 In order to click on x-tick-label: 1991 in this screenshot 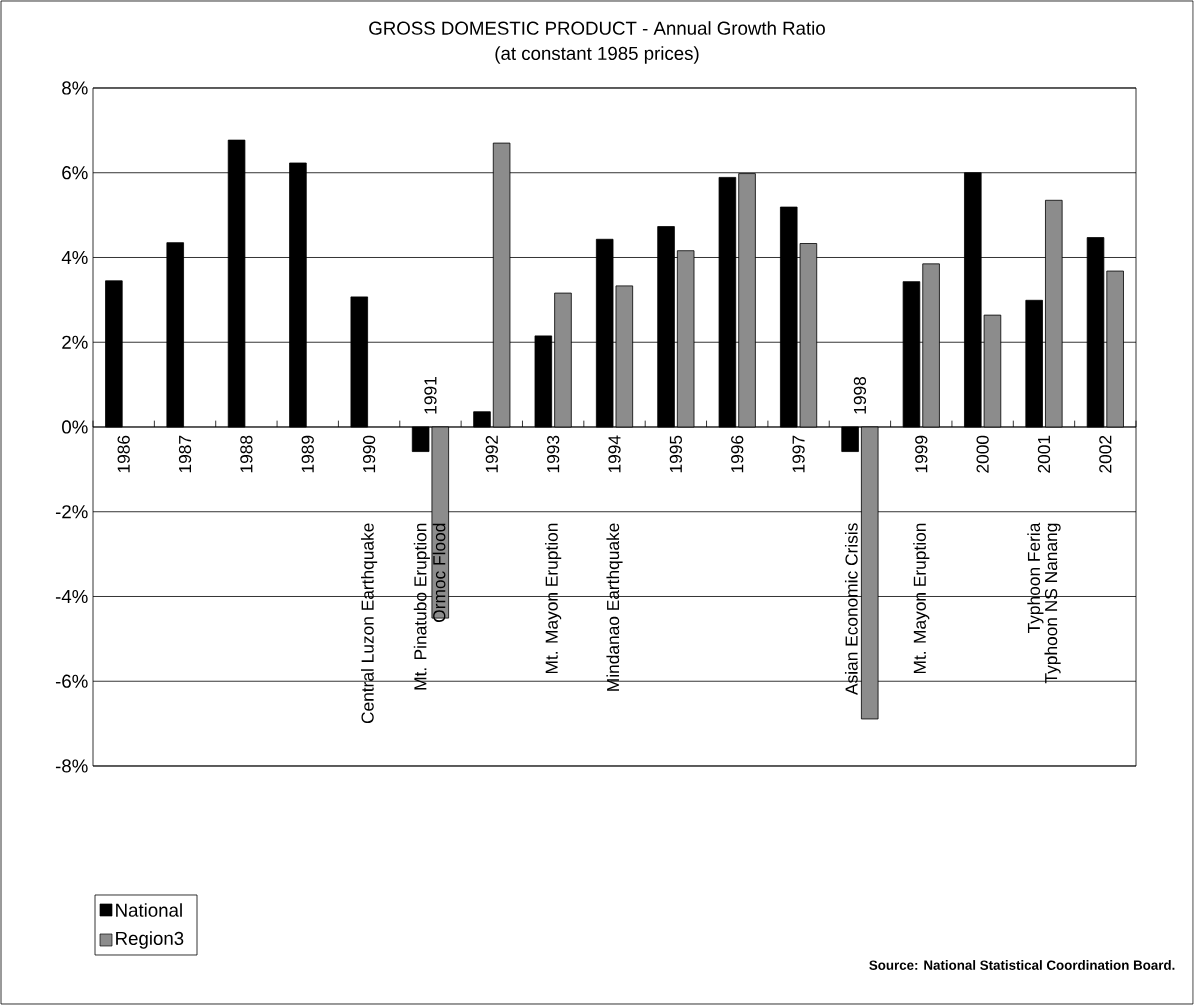, I will do `click(430, 395)`.